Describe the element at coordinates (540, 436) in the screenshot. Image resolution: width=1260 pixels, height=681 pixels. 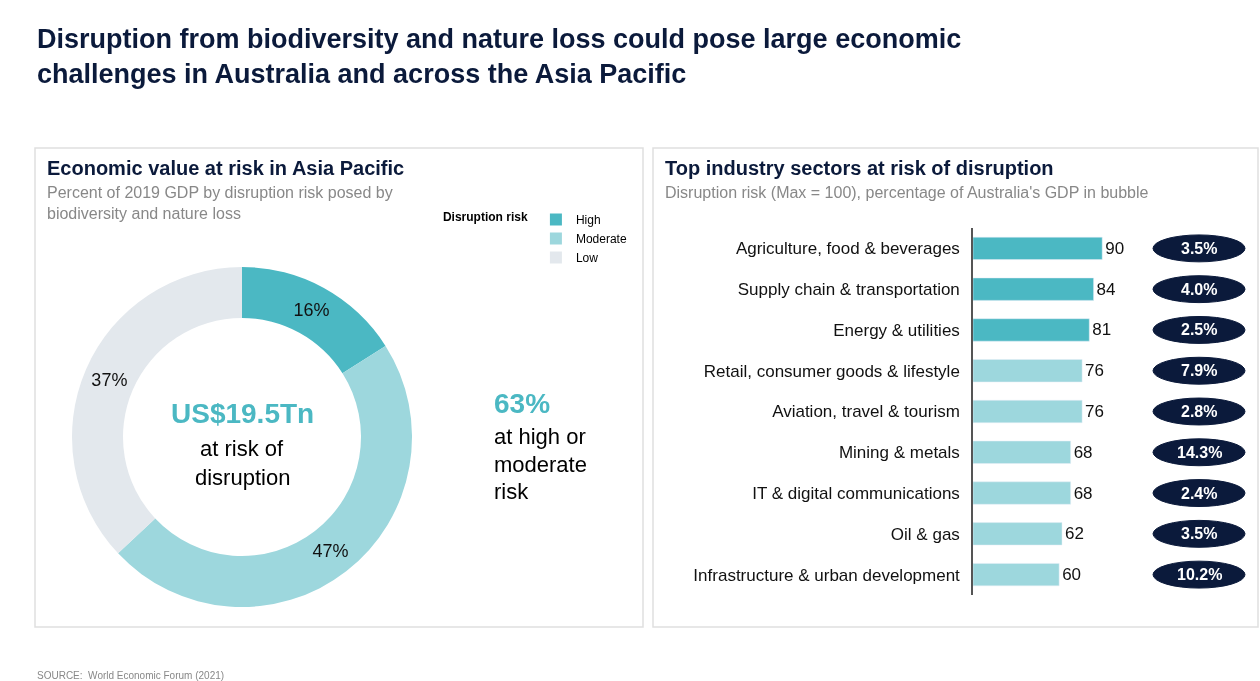
I see `text: at high or` at that location.